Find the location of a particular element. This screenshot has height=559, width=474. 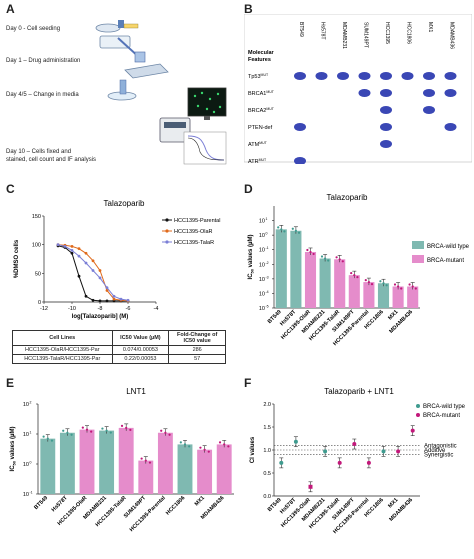

series-line is located at coordinates (93, 272).